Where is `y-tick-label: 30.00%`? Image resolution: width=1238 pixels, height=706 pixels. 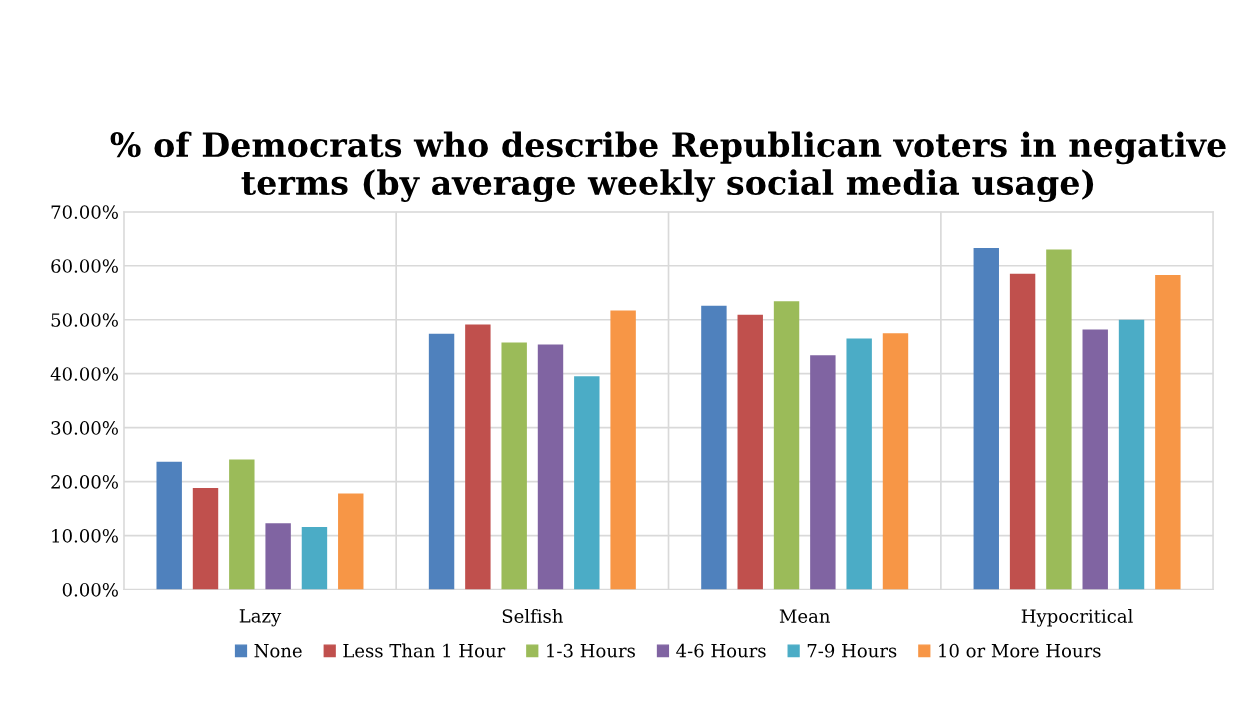 y-tick-label: 30.00% is located at coordinates (84, 428).